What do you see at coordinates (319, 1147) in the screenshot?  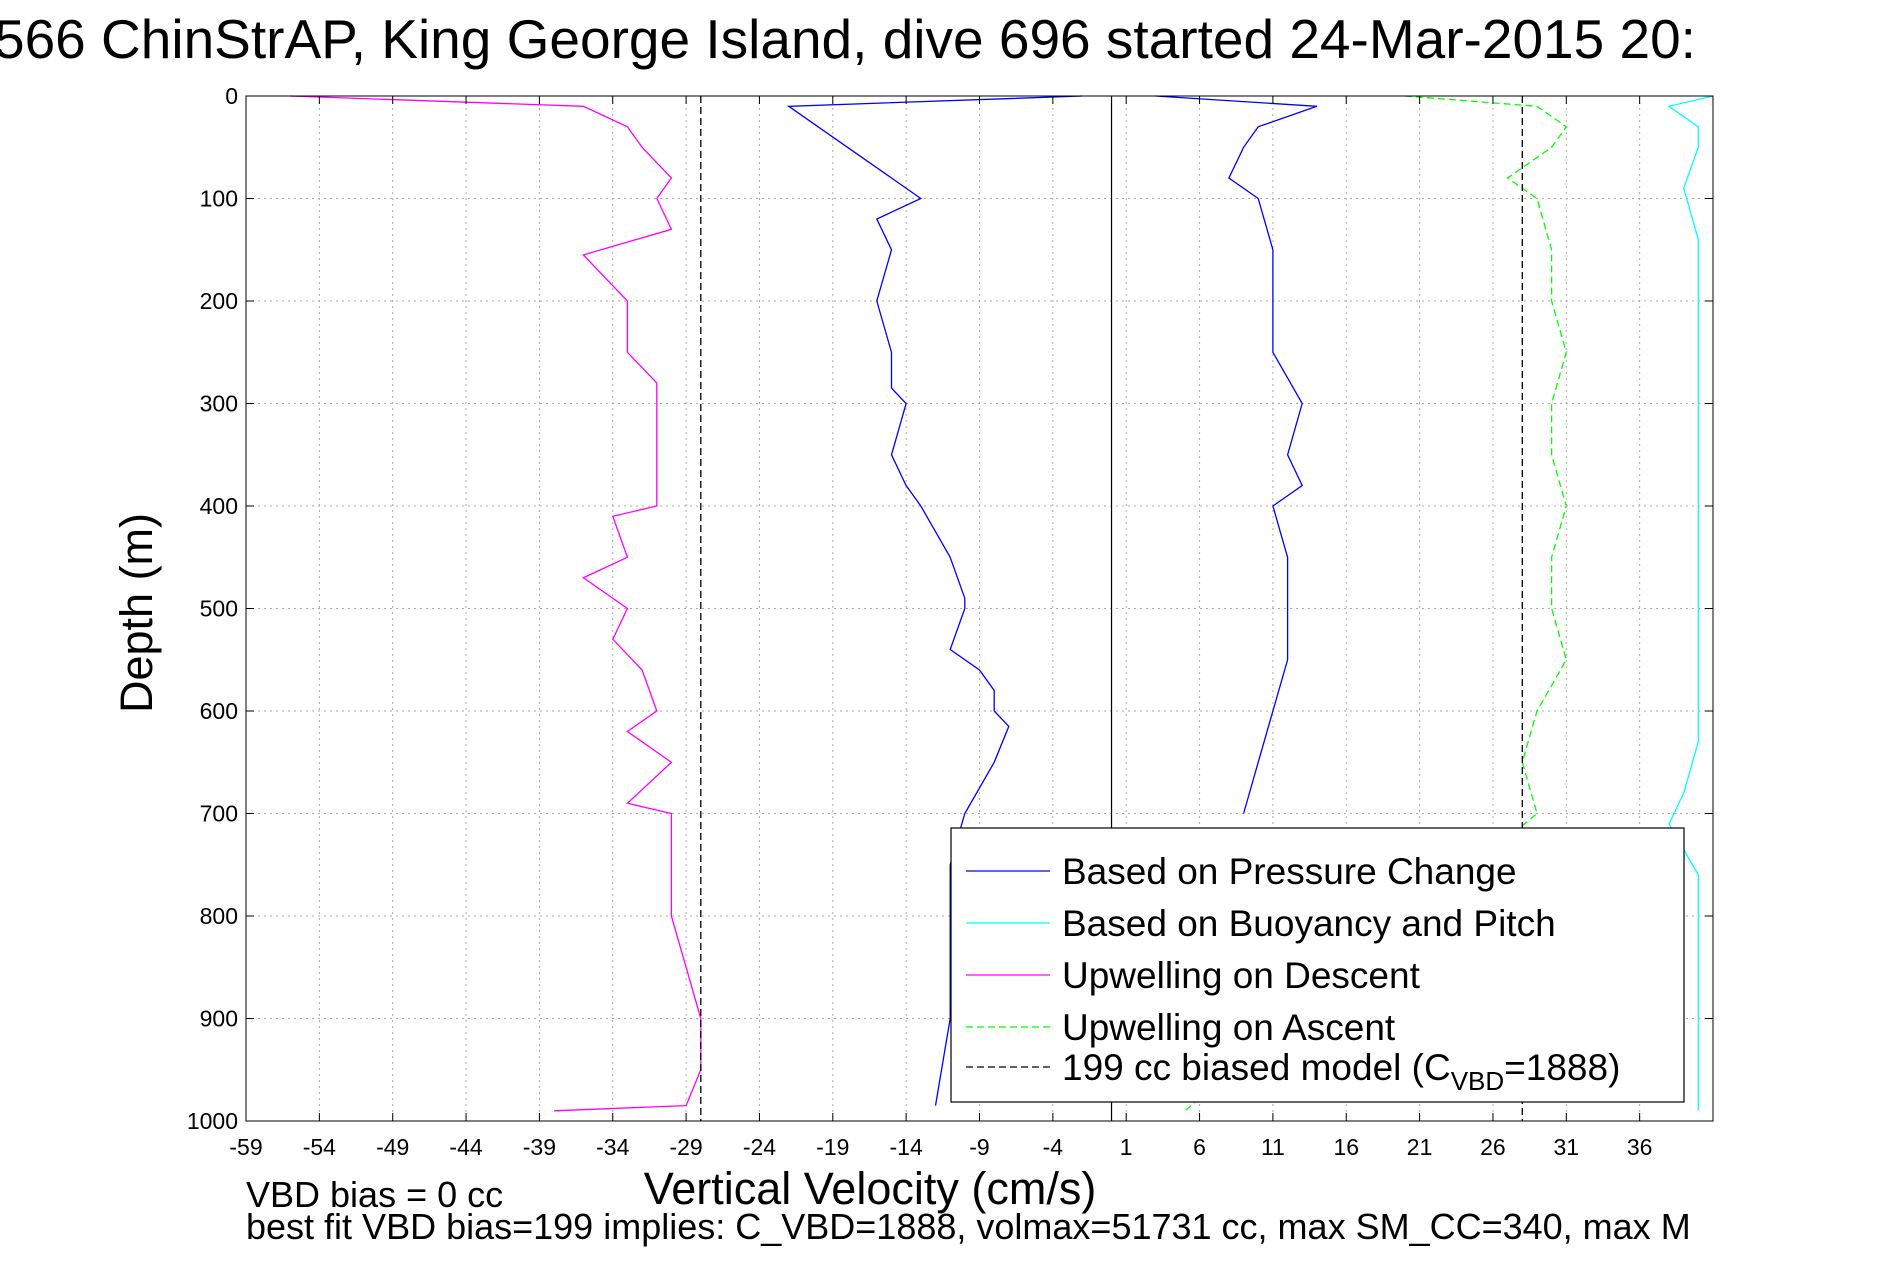 I see `x-tick-label: -54` at bounding box center [319, 1147].